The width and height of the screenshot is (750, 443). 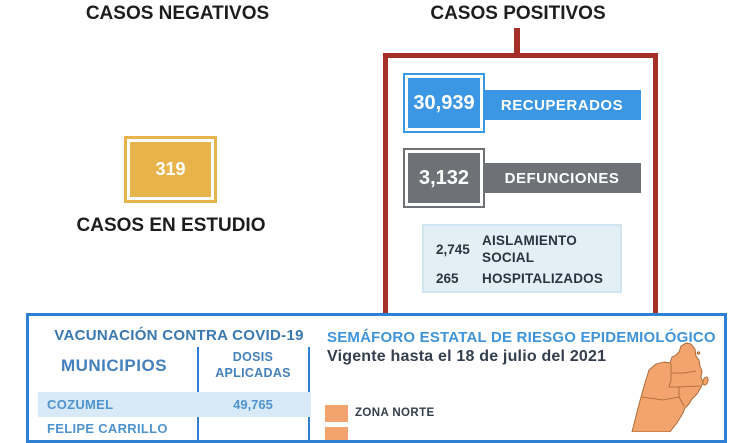 I want to click on zona-norte-label: ZONA NORTE, so click(x=395, y=413).